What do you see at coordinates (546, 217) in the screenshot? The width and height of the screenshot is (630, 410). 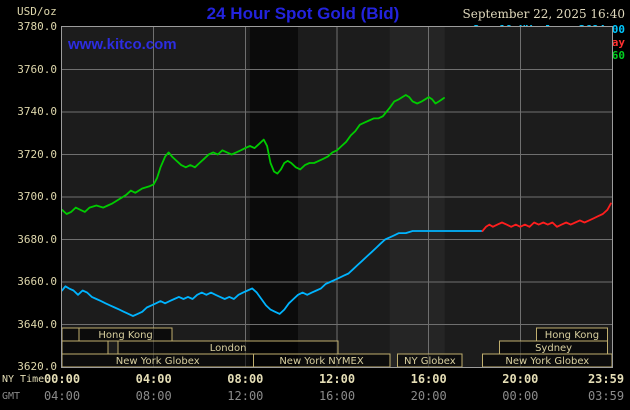 I see `series-line-sep21` at bounding box center [546, 217].